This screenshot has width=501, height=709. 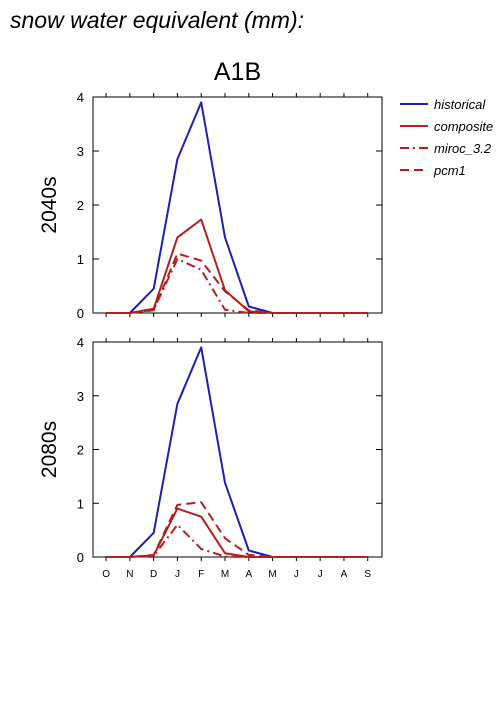 What do you see at coordinates (157, 20) in the screenshot?
I see `page-title: snow water equivalent (mm):` at bounding box center [157, 20].